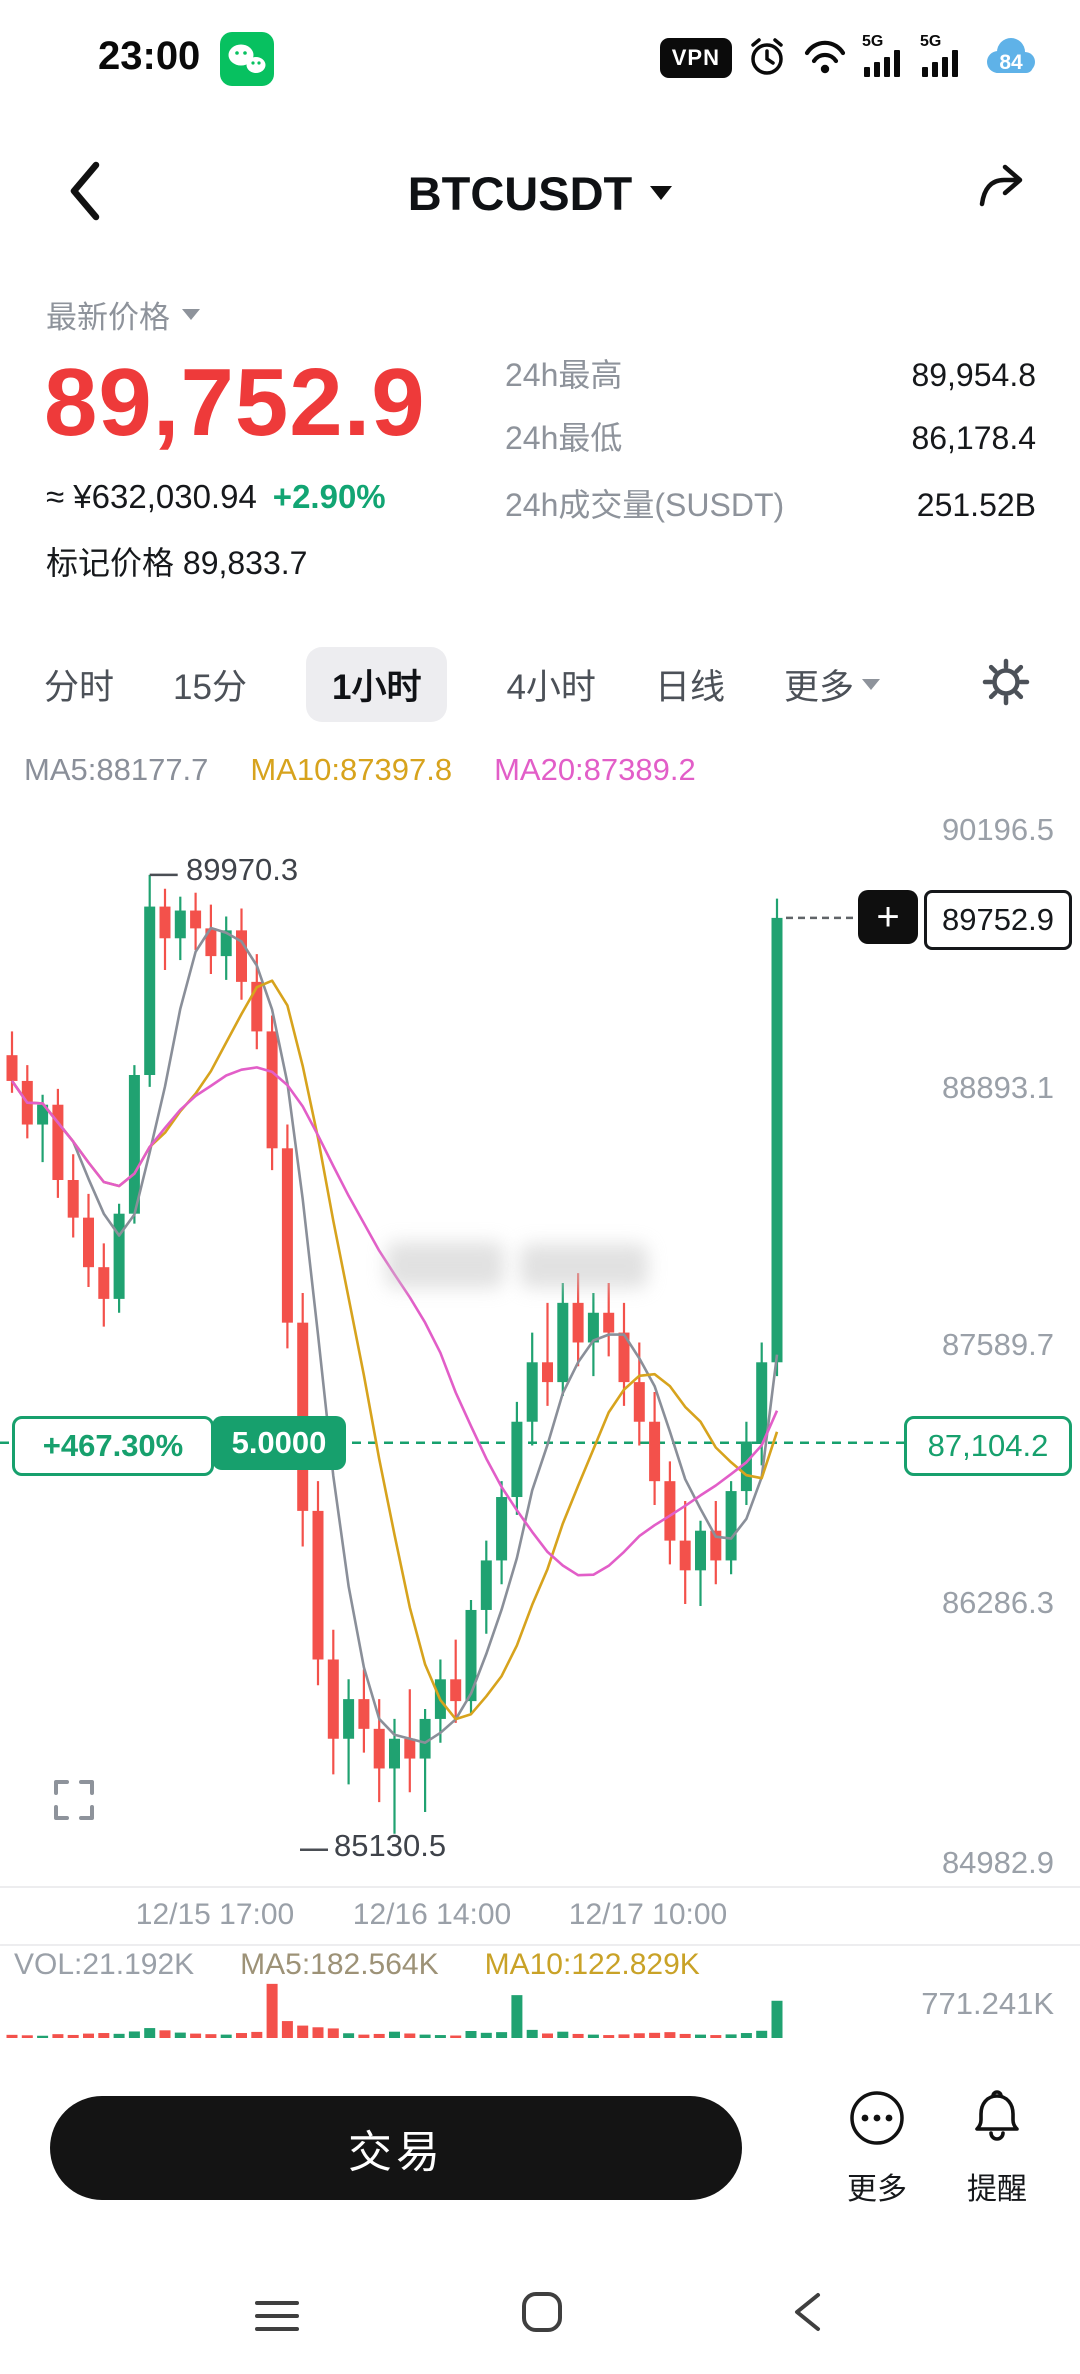  What do you see at coordinates (339, 1964) in the screenshot?
I see `vol-ma5-label: MA5:182.564K` at bounding box center [339, 1964].